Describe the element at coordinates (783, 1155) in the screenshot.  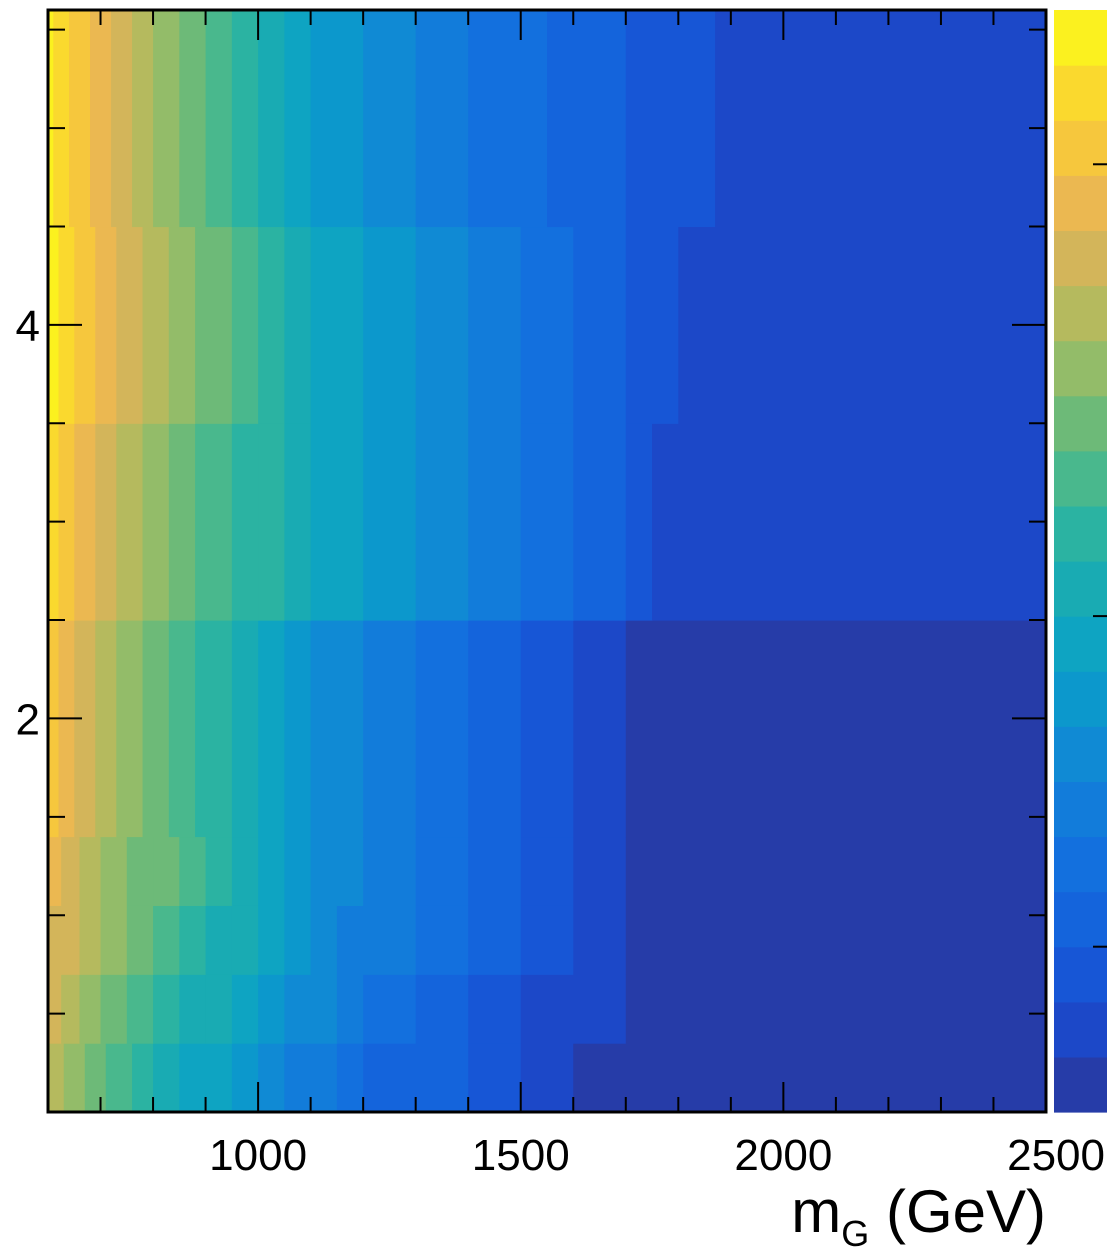
I see `x-tick-label: 2000` at that location.